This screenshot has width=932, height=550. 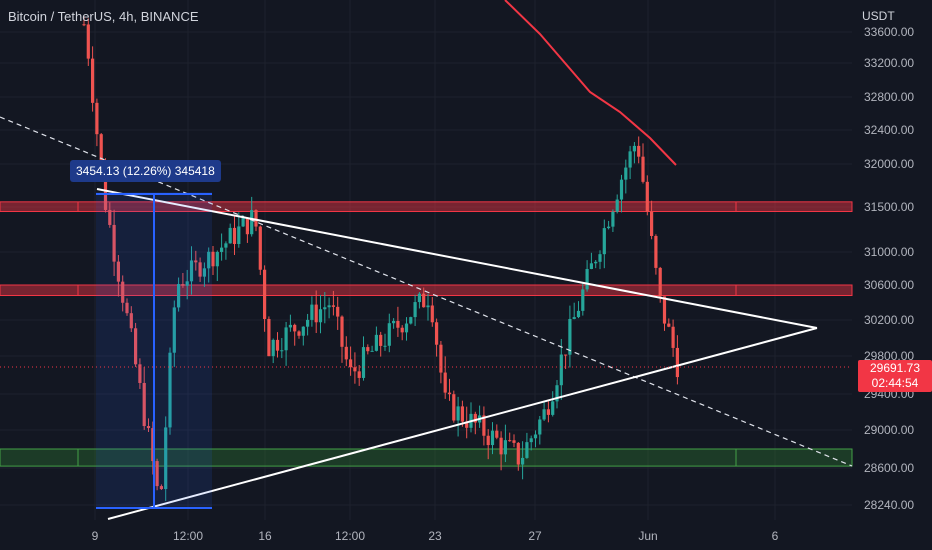 What do you see at coordinates (426, 206) in the screenshot?
I see `resistance-zone` at bounding box center [426, 206].